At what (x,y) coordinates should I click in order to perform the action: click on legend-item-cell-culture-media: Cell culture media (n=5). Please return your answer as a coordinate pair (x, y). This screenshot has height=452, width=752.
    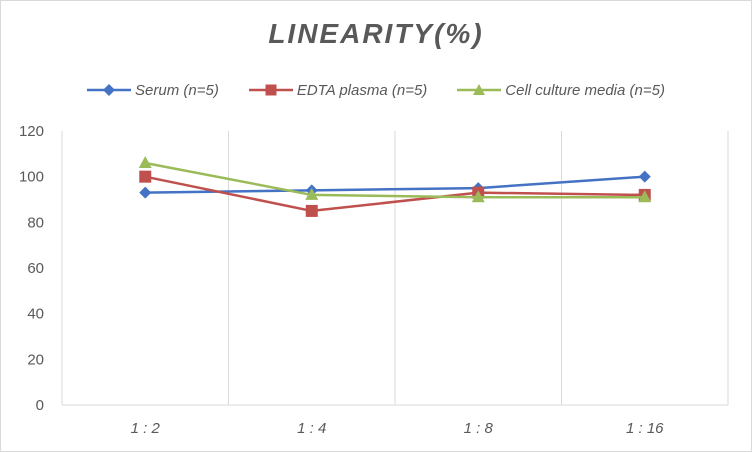
    Looking at the image, I should click on (561, 90).